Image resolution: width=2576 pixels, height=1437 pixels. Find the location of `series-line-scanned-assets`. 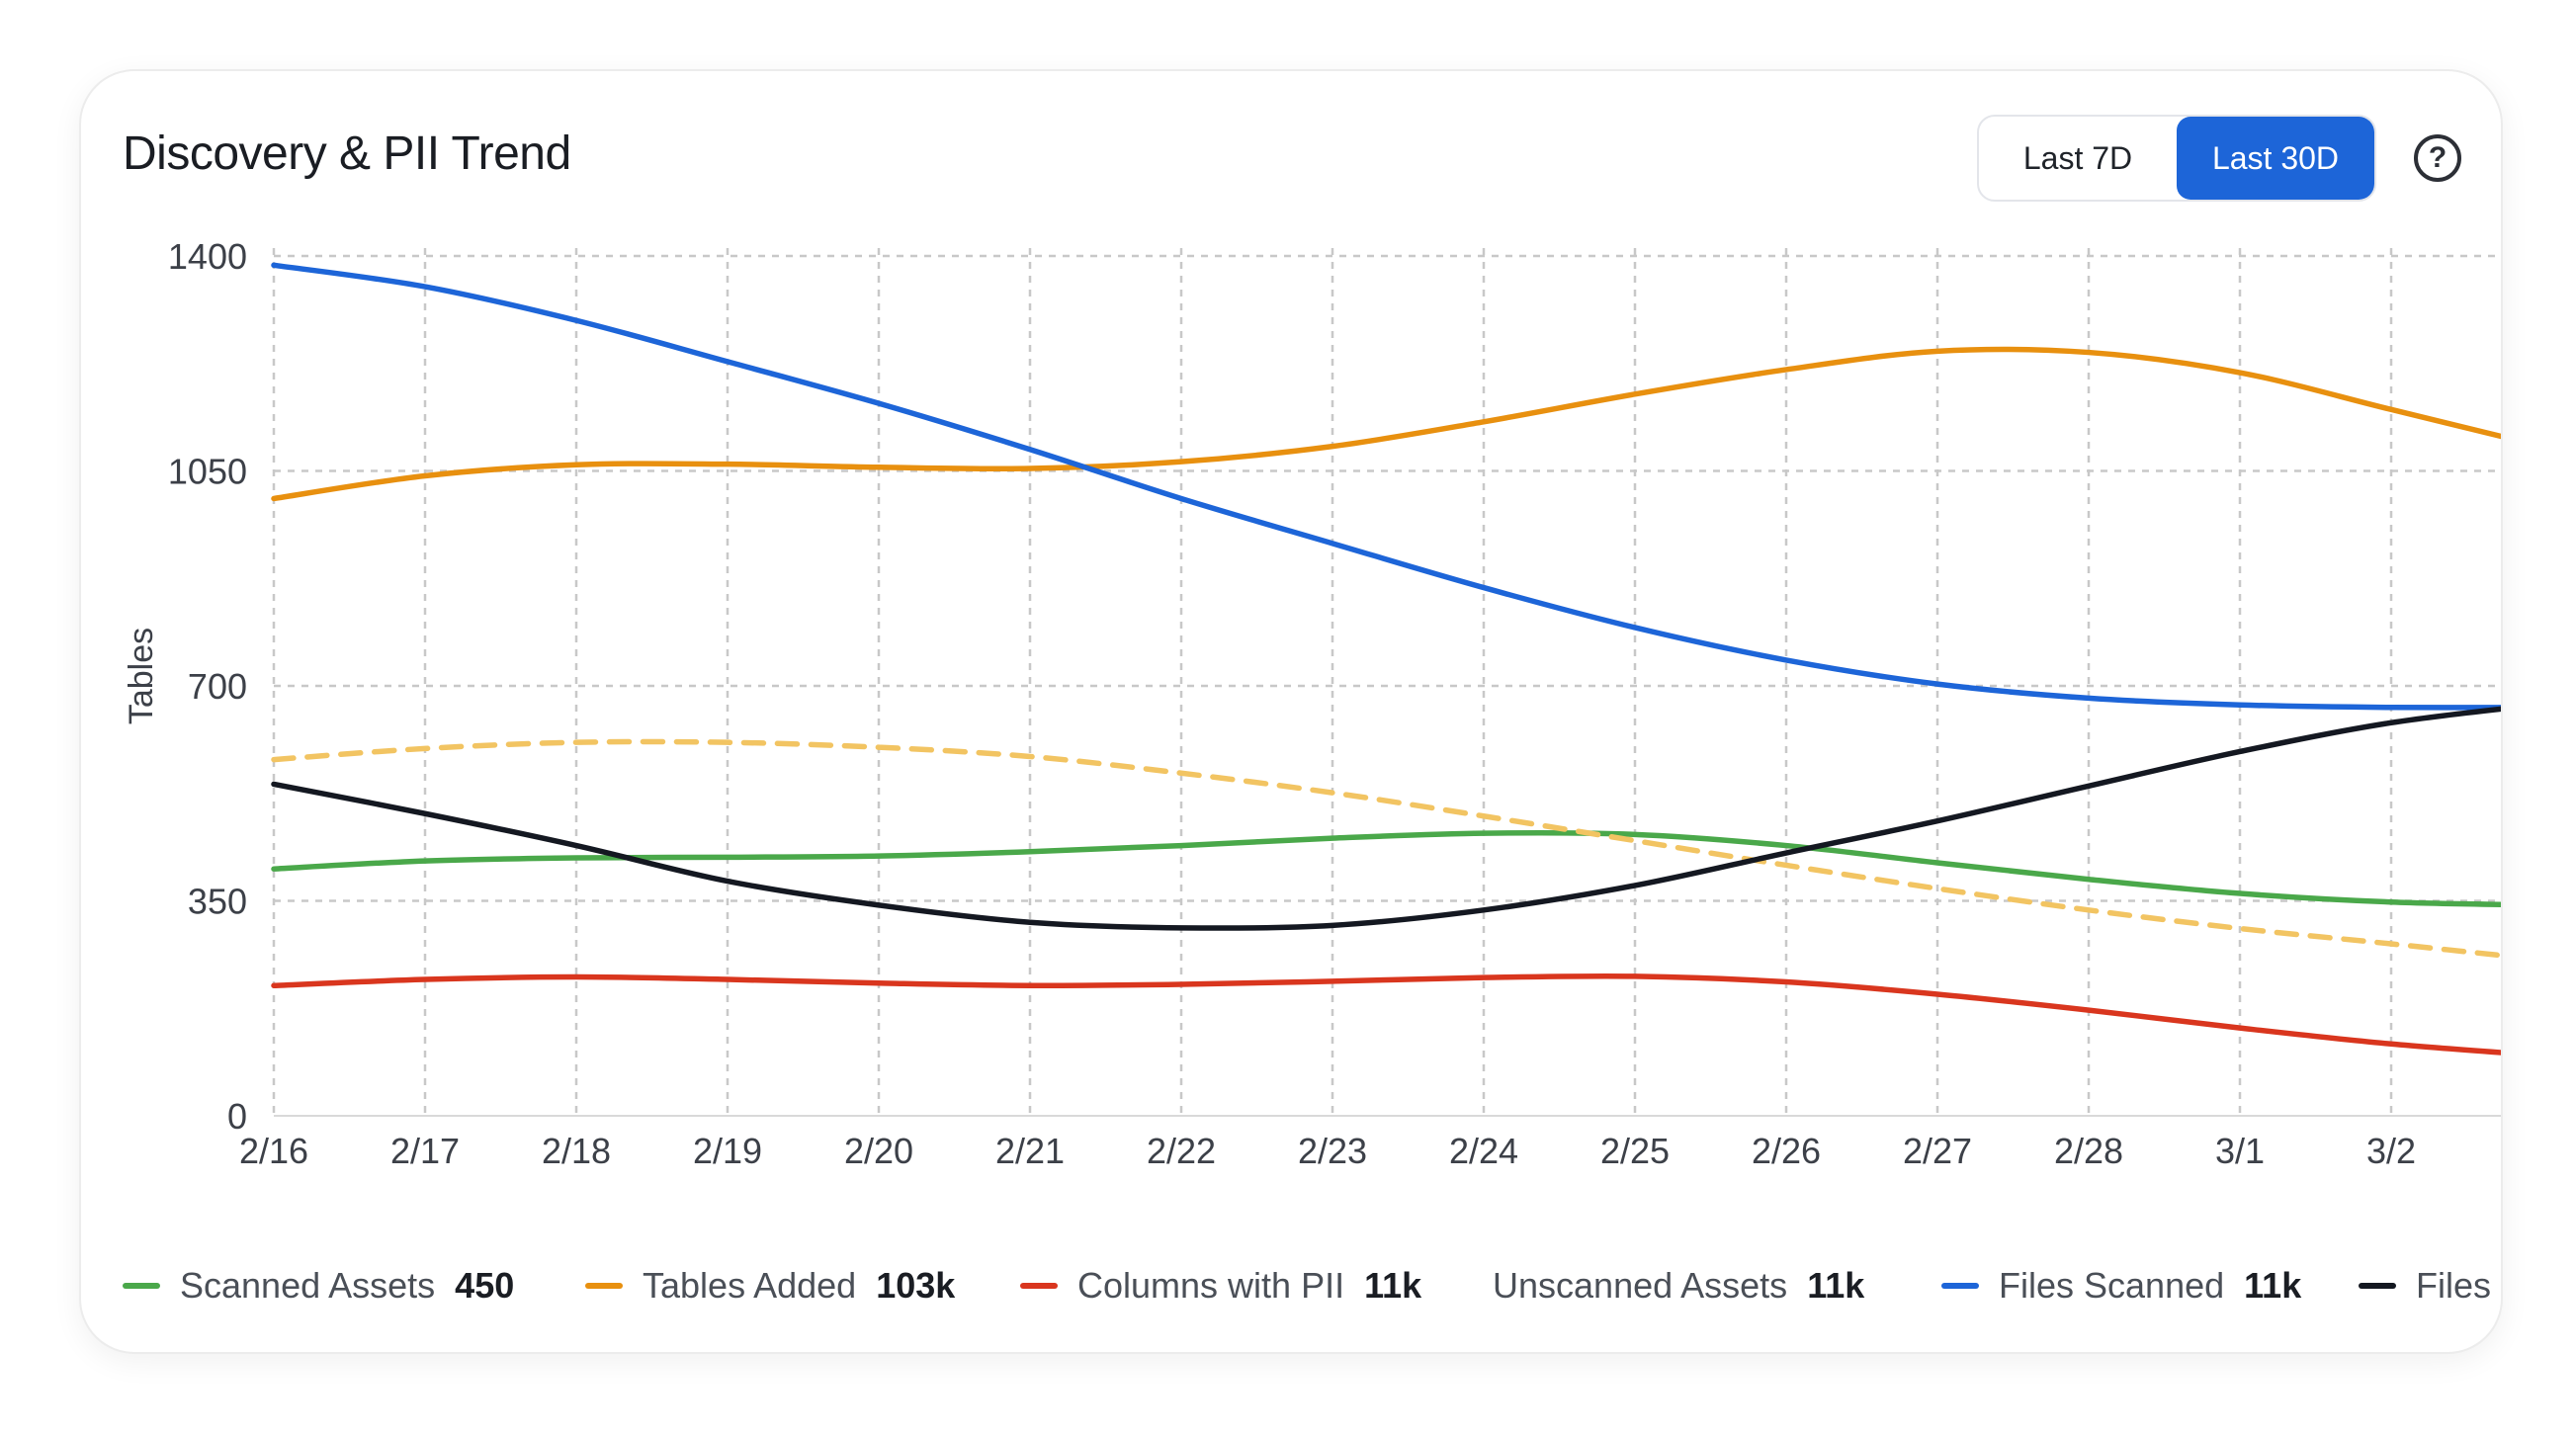

series-line-scanned-assets is located at coordinates (1386, 868).